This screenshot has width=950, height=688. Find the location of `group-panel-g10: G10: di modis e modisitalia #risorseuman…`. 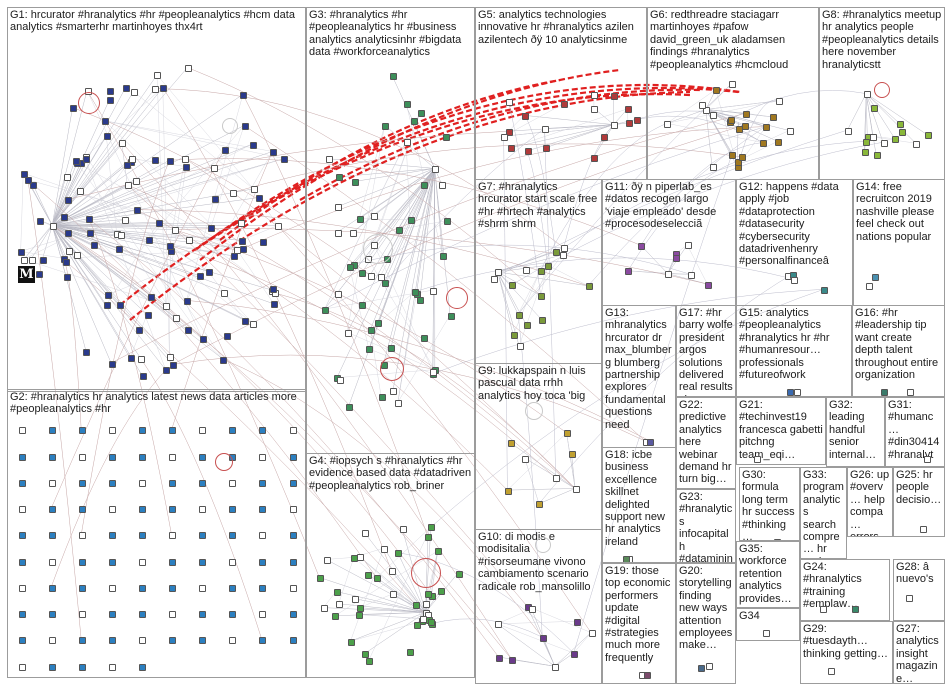

group-panel-g10: G10: di modis e modisitalia #risorseuman… is located at coordinates (538, 606).